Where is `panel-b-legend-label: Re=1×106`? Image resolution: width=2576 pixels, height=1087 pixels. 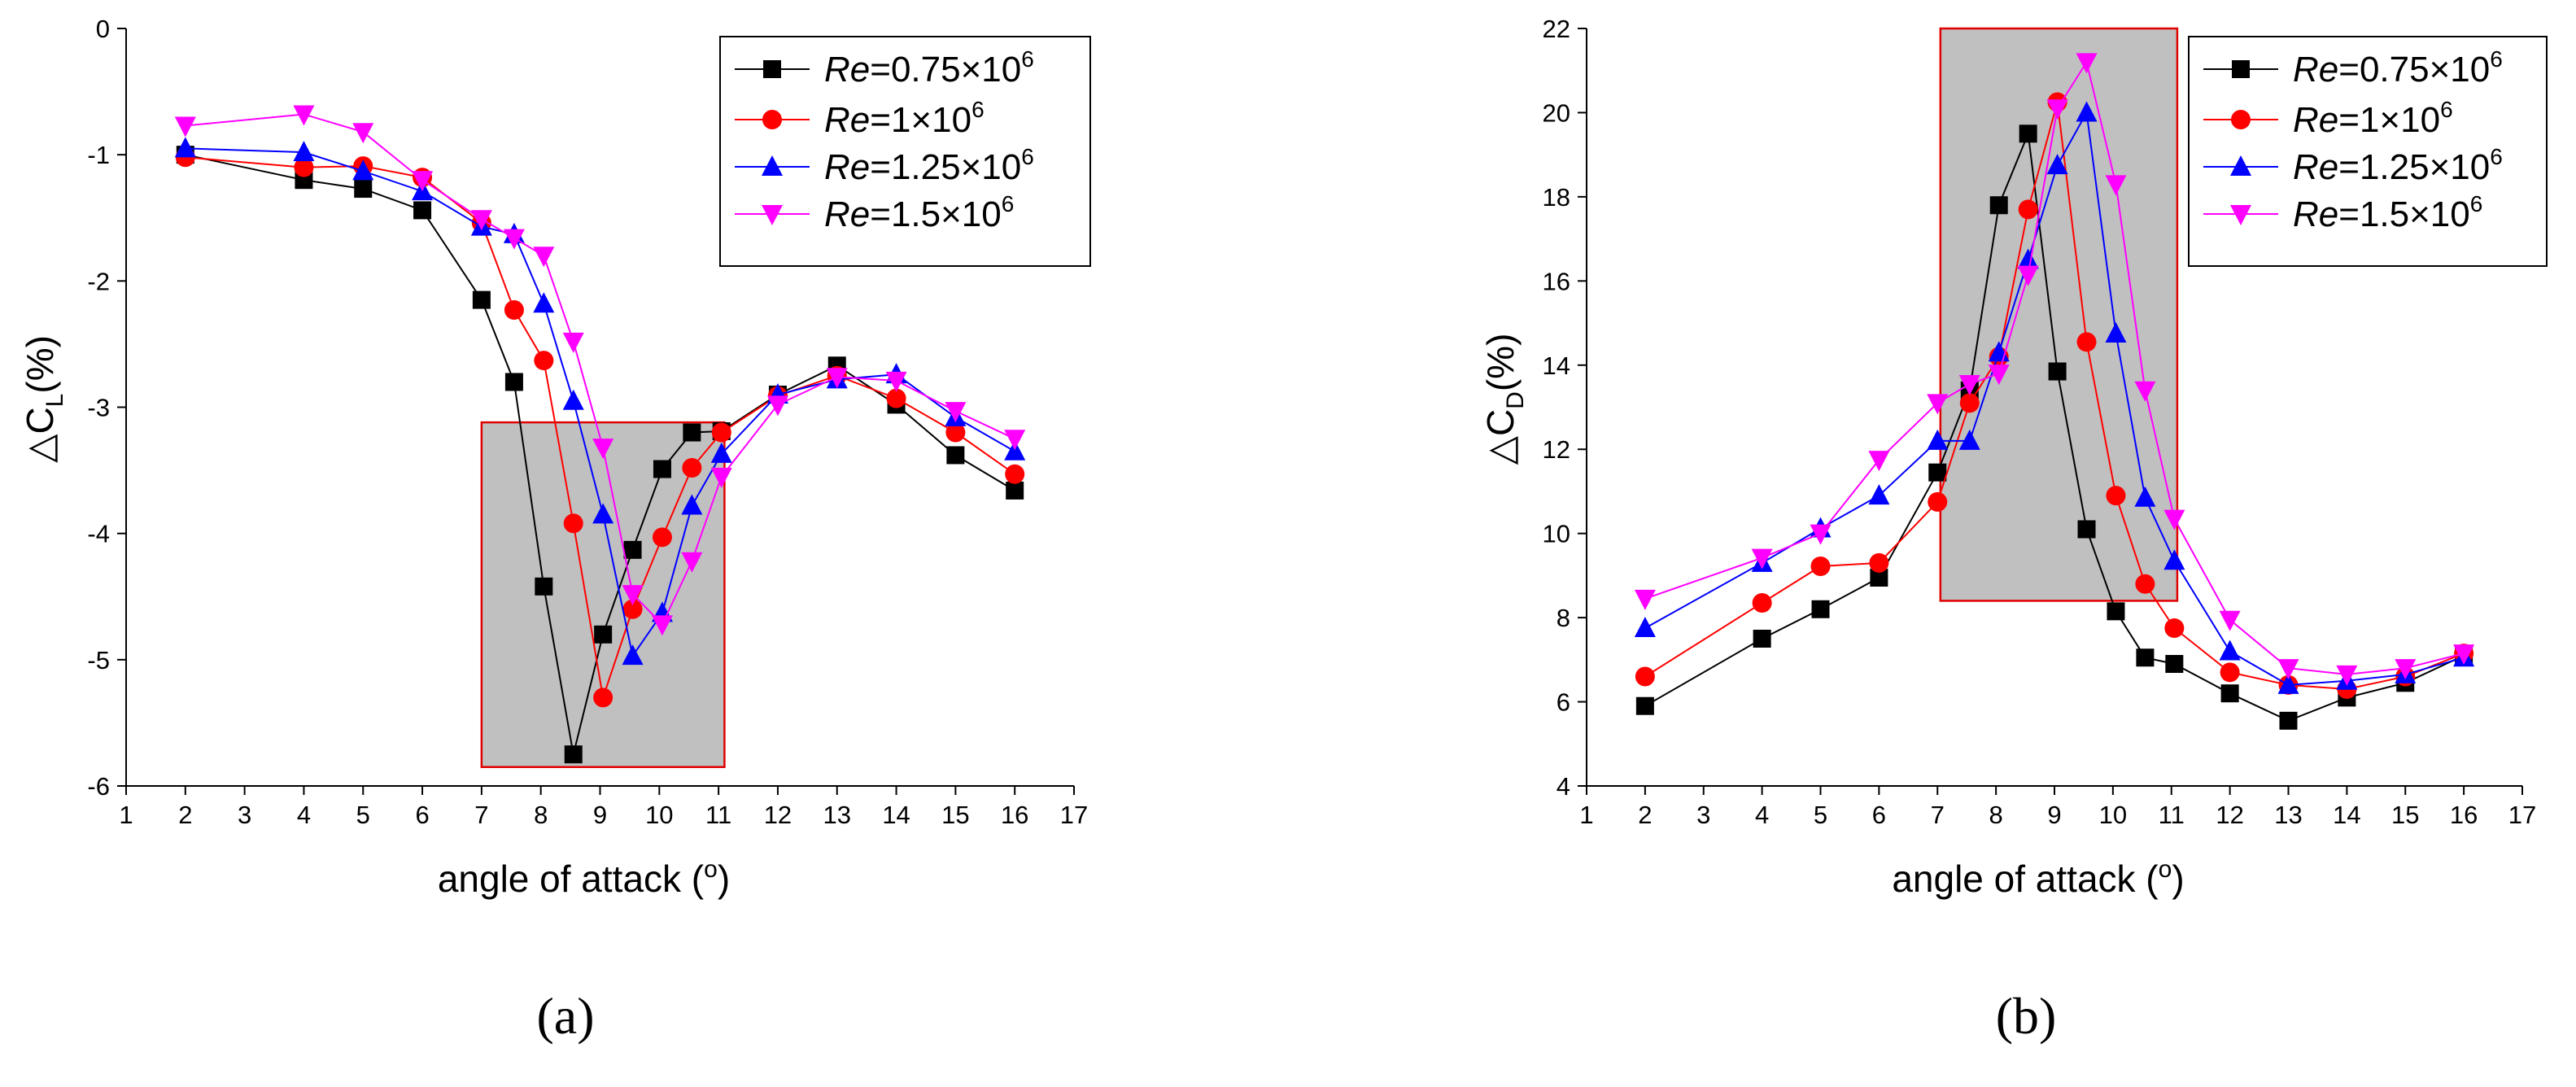 panel-b-legend-label: Re=1×106 is located at coordinates (2373, 118).